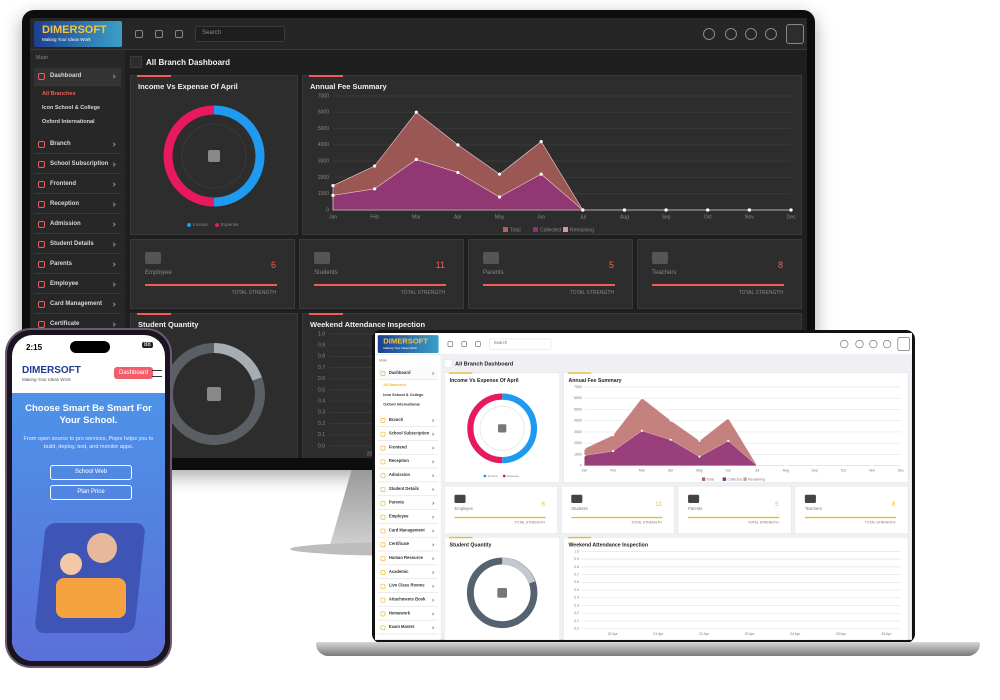  Describe the element at coordinates (505, 229) in the screenshot. I see `legend-swatch` at that location.